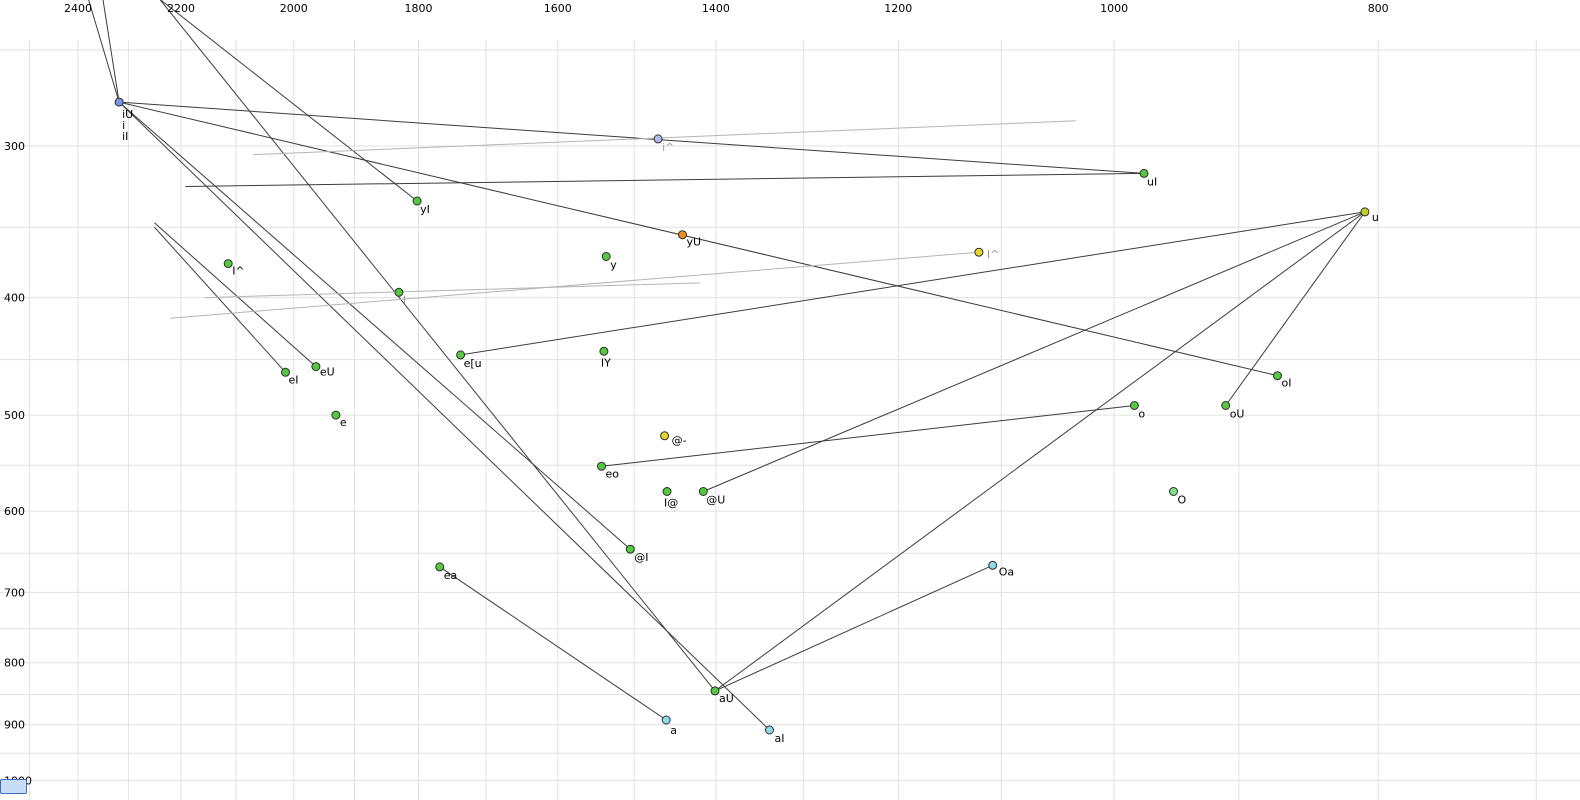 The image size is (1580, 800). I want to click on y-tick-label: 900, so click(14, 725).